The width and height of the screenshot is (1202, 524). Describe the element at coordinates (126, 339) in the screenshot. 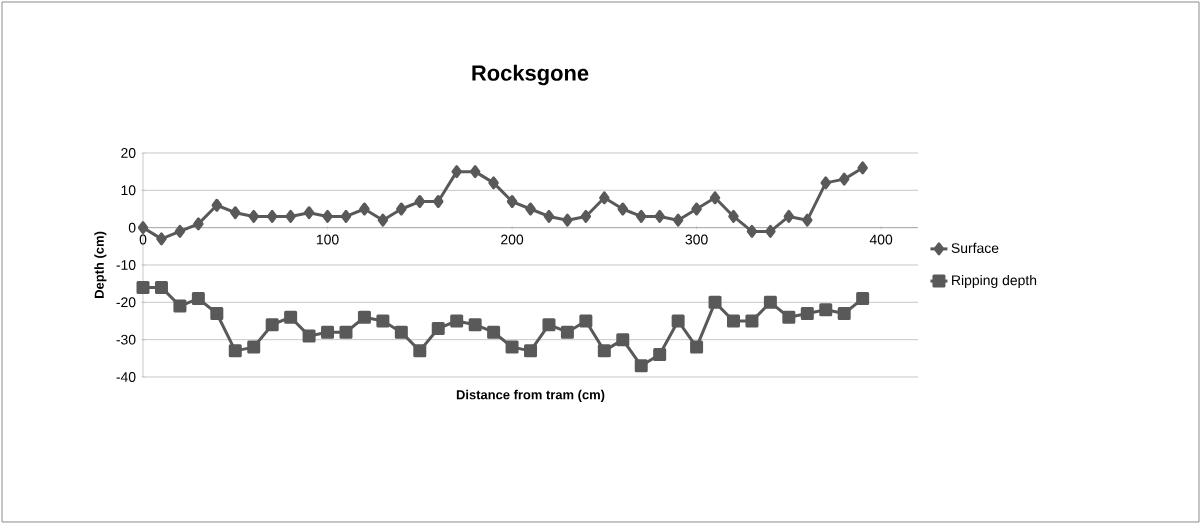

I see `y-tick-label: -30` at that location.